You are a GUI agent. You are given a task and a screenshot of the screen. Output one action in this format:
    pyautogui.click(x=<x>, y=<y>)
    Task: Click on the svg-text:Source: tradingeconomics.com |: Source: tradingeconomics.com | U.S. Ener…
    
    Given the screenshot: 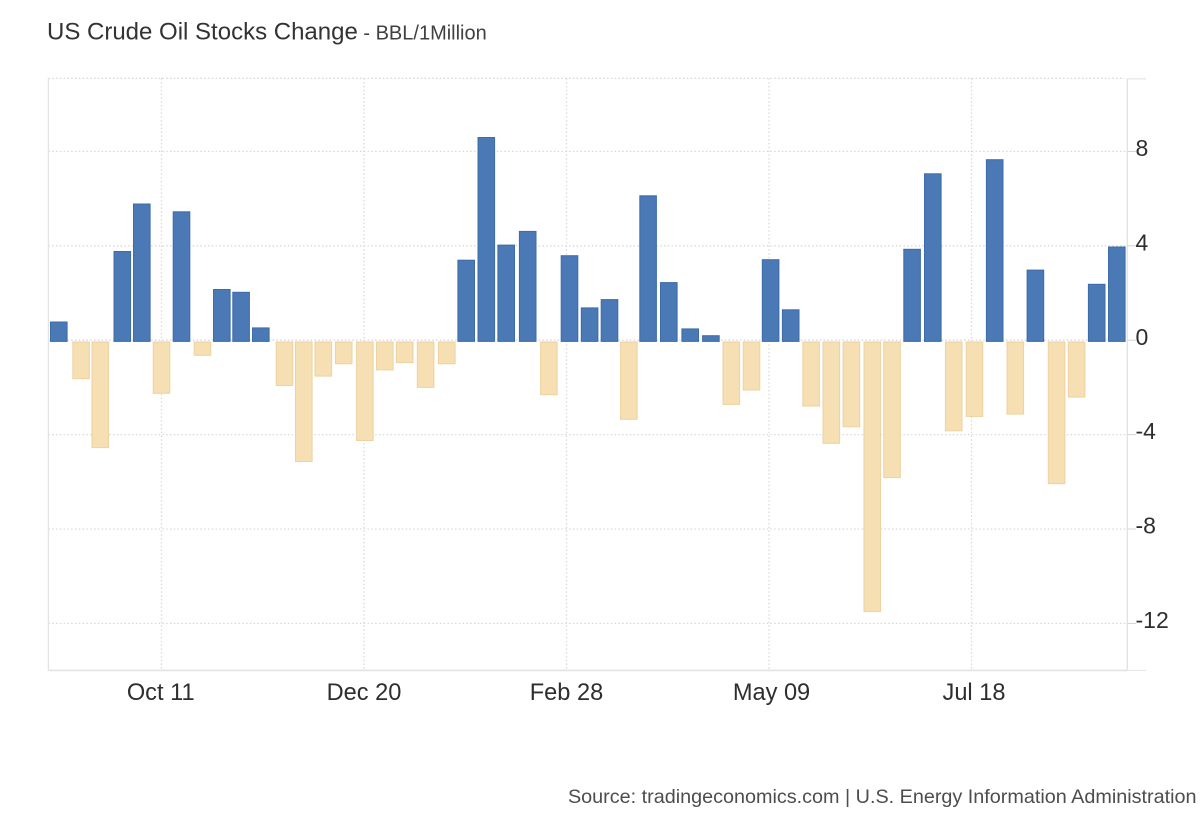 What is the action you would take?
    pyautogui.click(x=882, y=797)
    